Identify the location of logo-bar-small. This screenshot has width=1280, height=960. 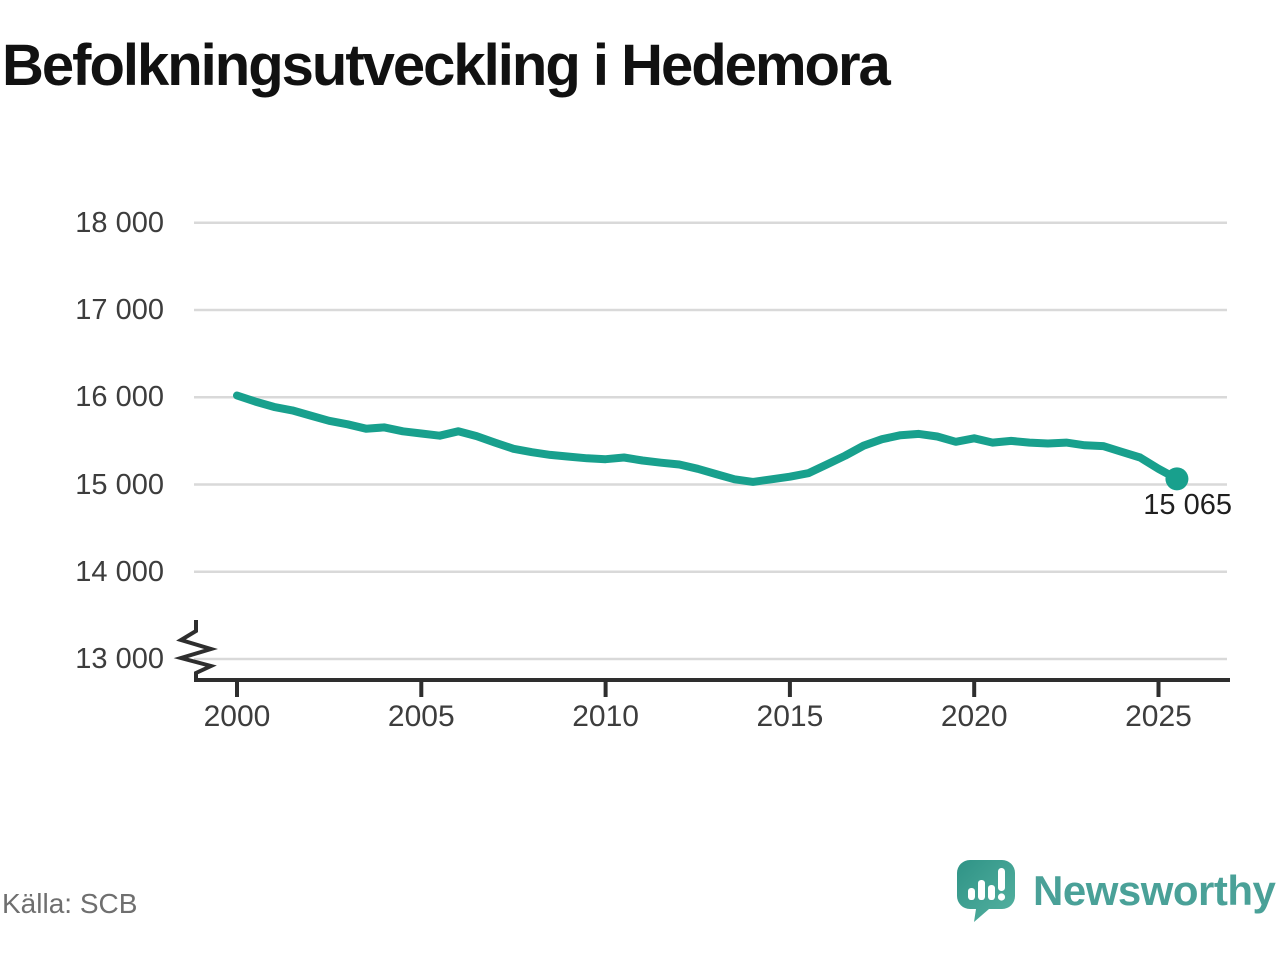
(971, 894).